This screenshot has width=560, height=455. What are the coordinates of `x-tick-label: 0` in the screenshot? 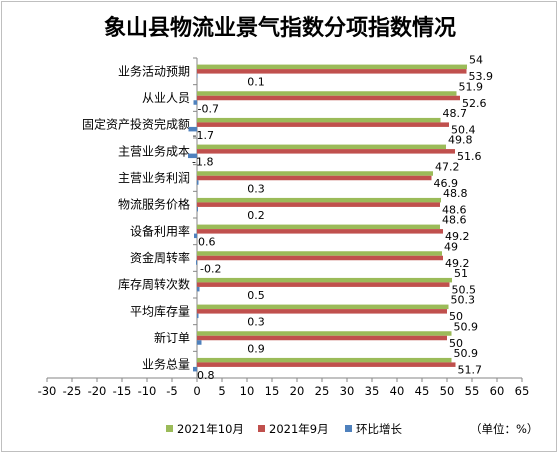 It's located at (196, 391).